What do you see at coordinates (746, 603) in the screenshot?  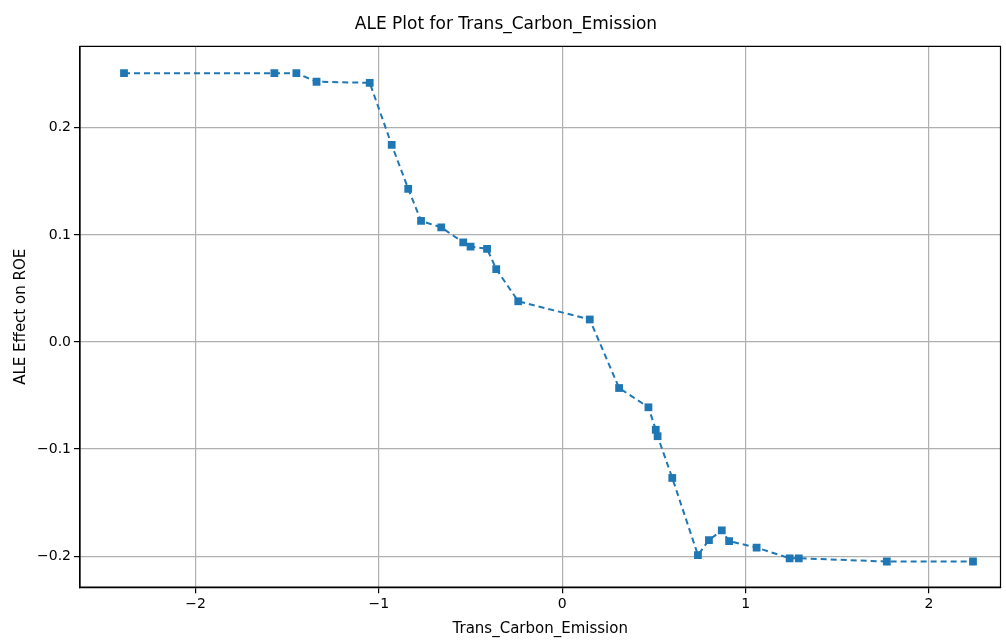 I see `x-tick-label: 1` at bounding box center [746, 603].